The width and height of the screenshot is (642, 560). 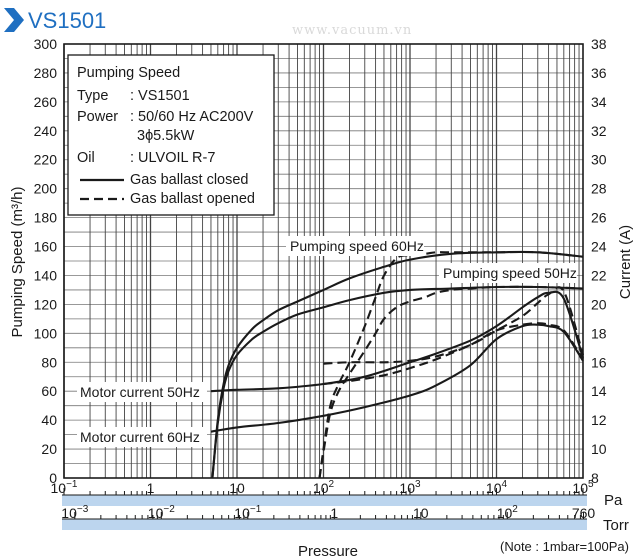 What do you see at coordinates (334, 513) in the screenshot?
I see `torr-tick-label: 1` at bounding box center [334, 513].